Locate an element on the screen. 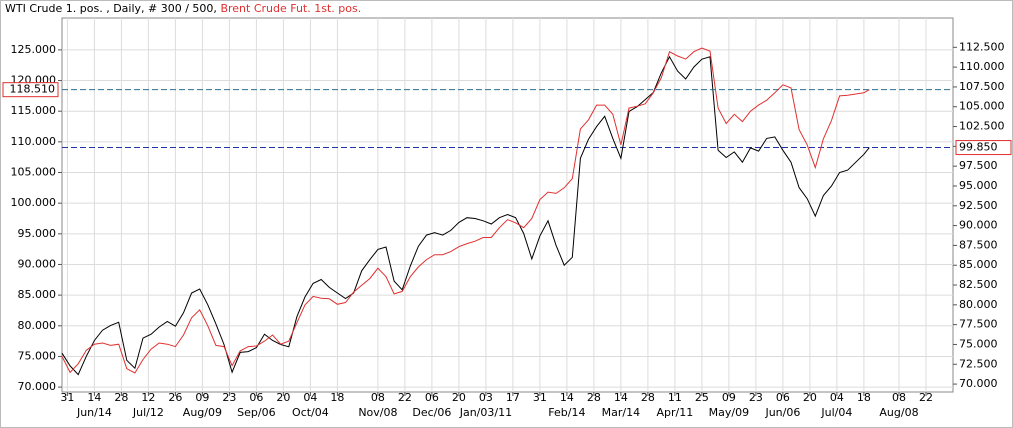  x-tick-label: 11 is located at coordinates (675, 397).